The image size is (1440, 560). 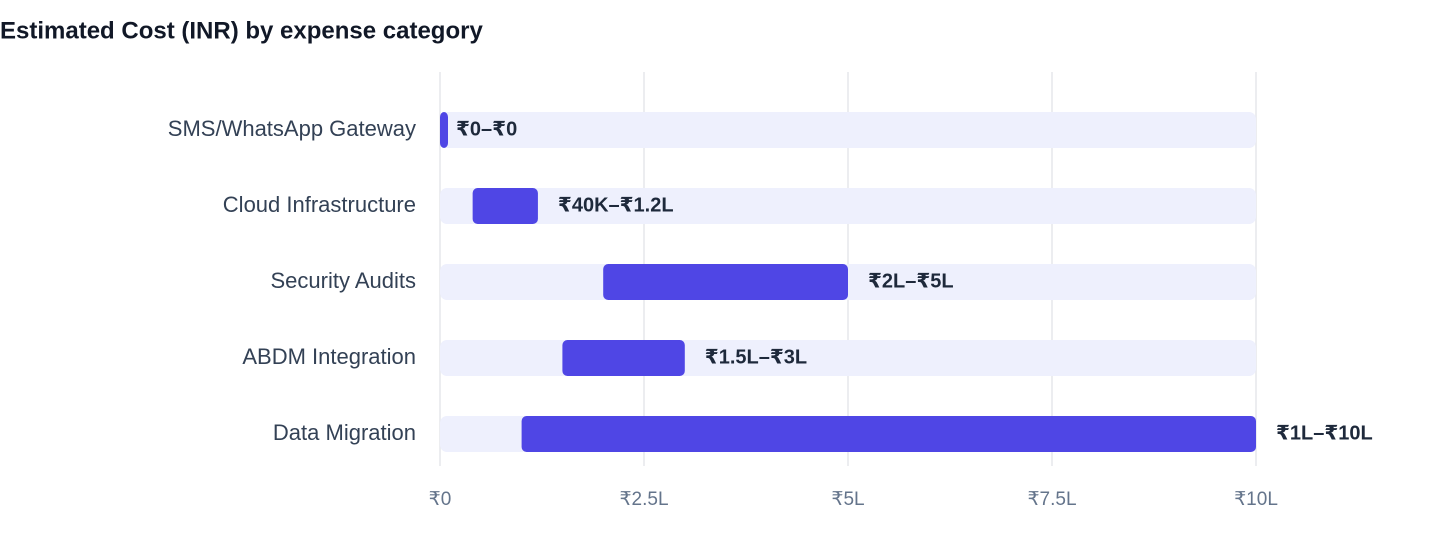 What do you see at coordinates (756, 357) in the screenshot?
I see `value-label: ₹1.5L–₹3L` at bounding box center [756, 357].